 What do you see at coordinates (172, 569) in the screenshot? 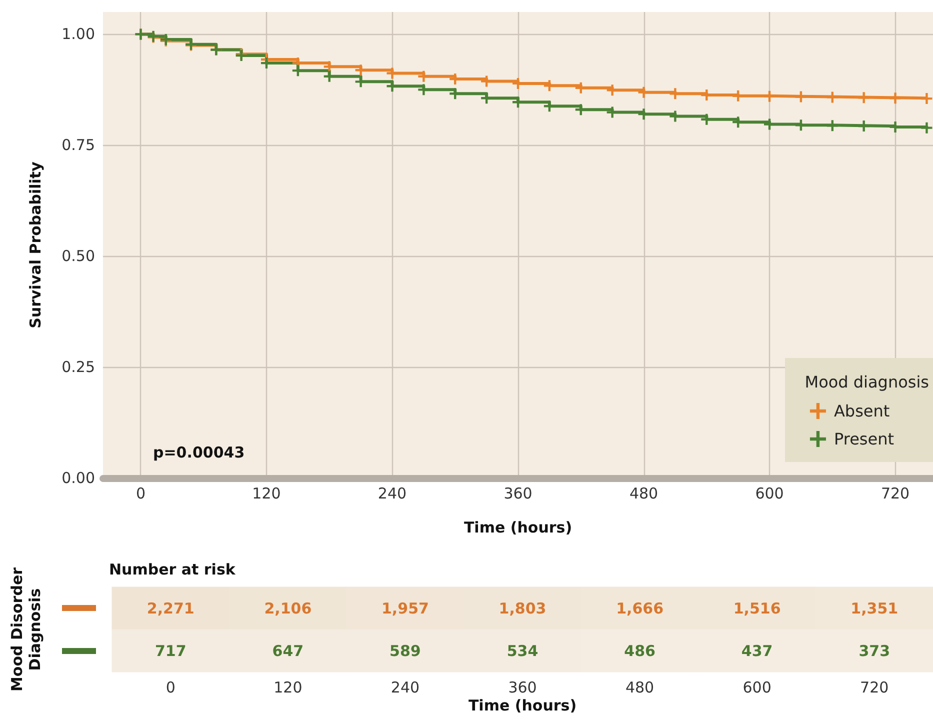
I see `chart-title: Number at risk` at bounding box center [172, 569].